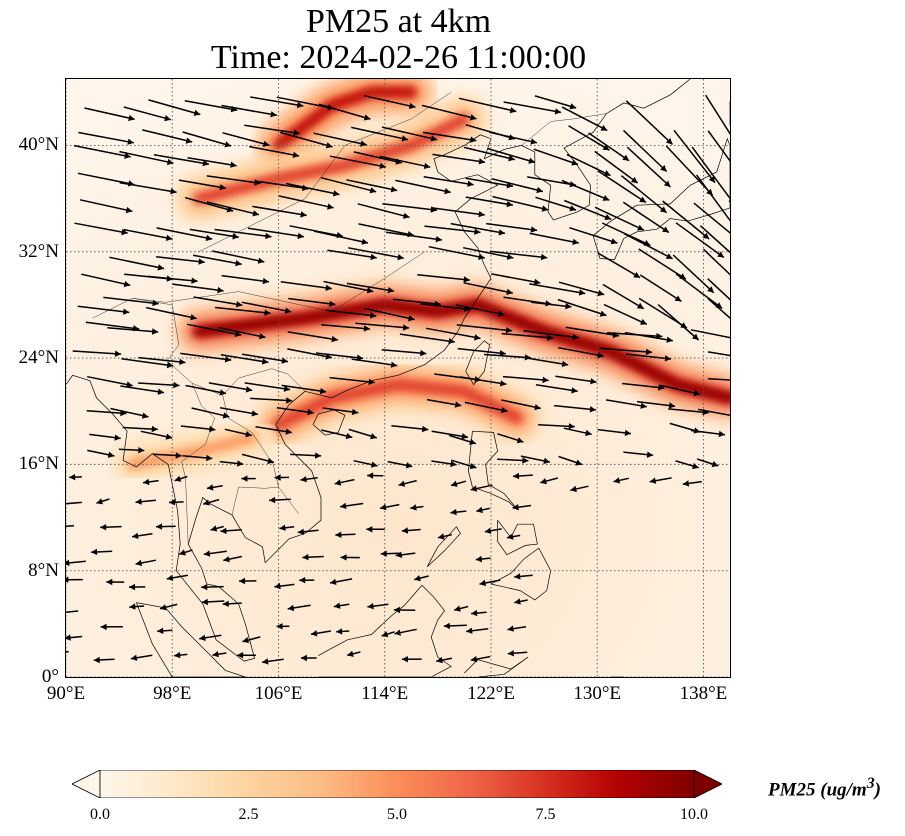 The image size is (905, 836). I want to click on colorbar-tick-label: 2.5, so click(248, 814).